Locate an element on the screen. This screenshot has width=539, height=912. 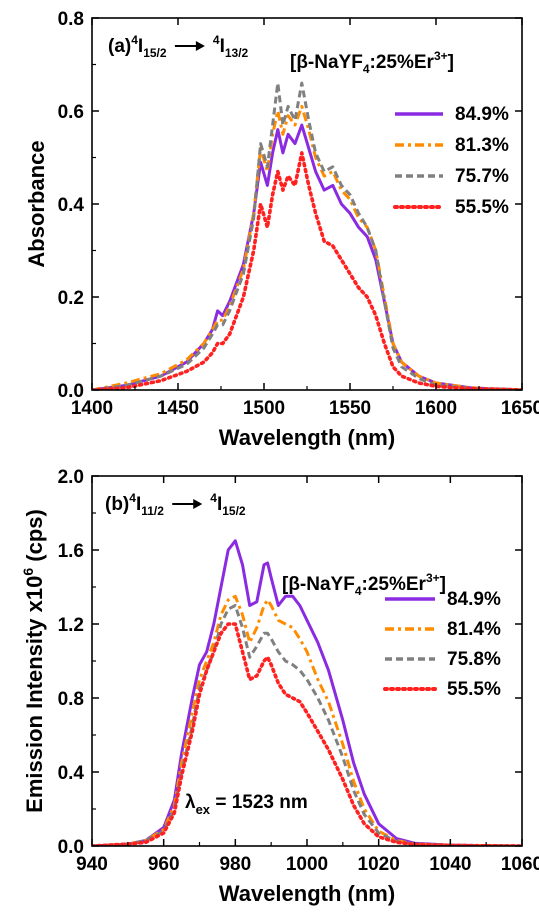
y-axis-title: Absorbance is located at coordinates (36, 203).